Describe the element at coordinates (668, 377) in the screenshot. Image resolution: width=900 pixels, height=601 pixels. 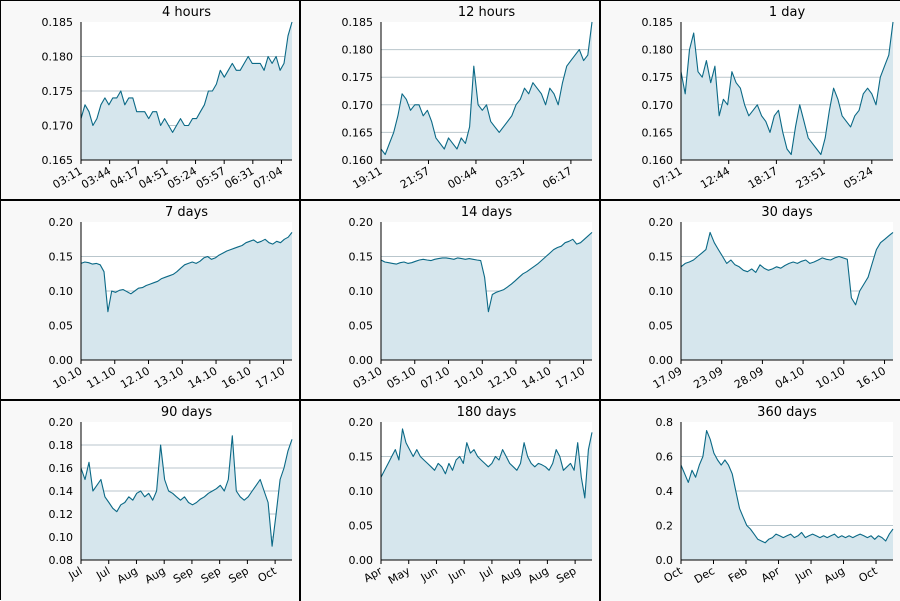
I see `x-tick-label: 17.09` at that location.